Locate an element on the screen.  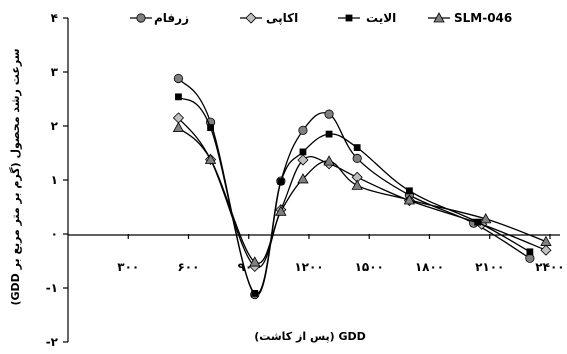
y-tick-label: ۲ is located at coordinates (55, 126).